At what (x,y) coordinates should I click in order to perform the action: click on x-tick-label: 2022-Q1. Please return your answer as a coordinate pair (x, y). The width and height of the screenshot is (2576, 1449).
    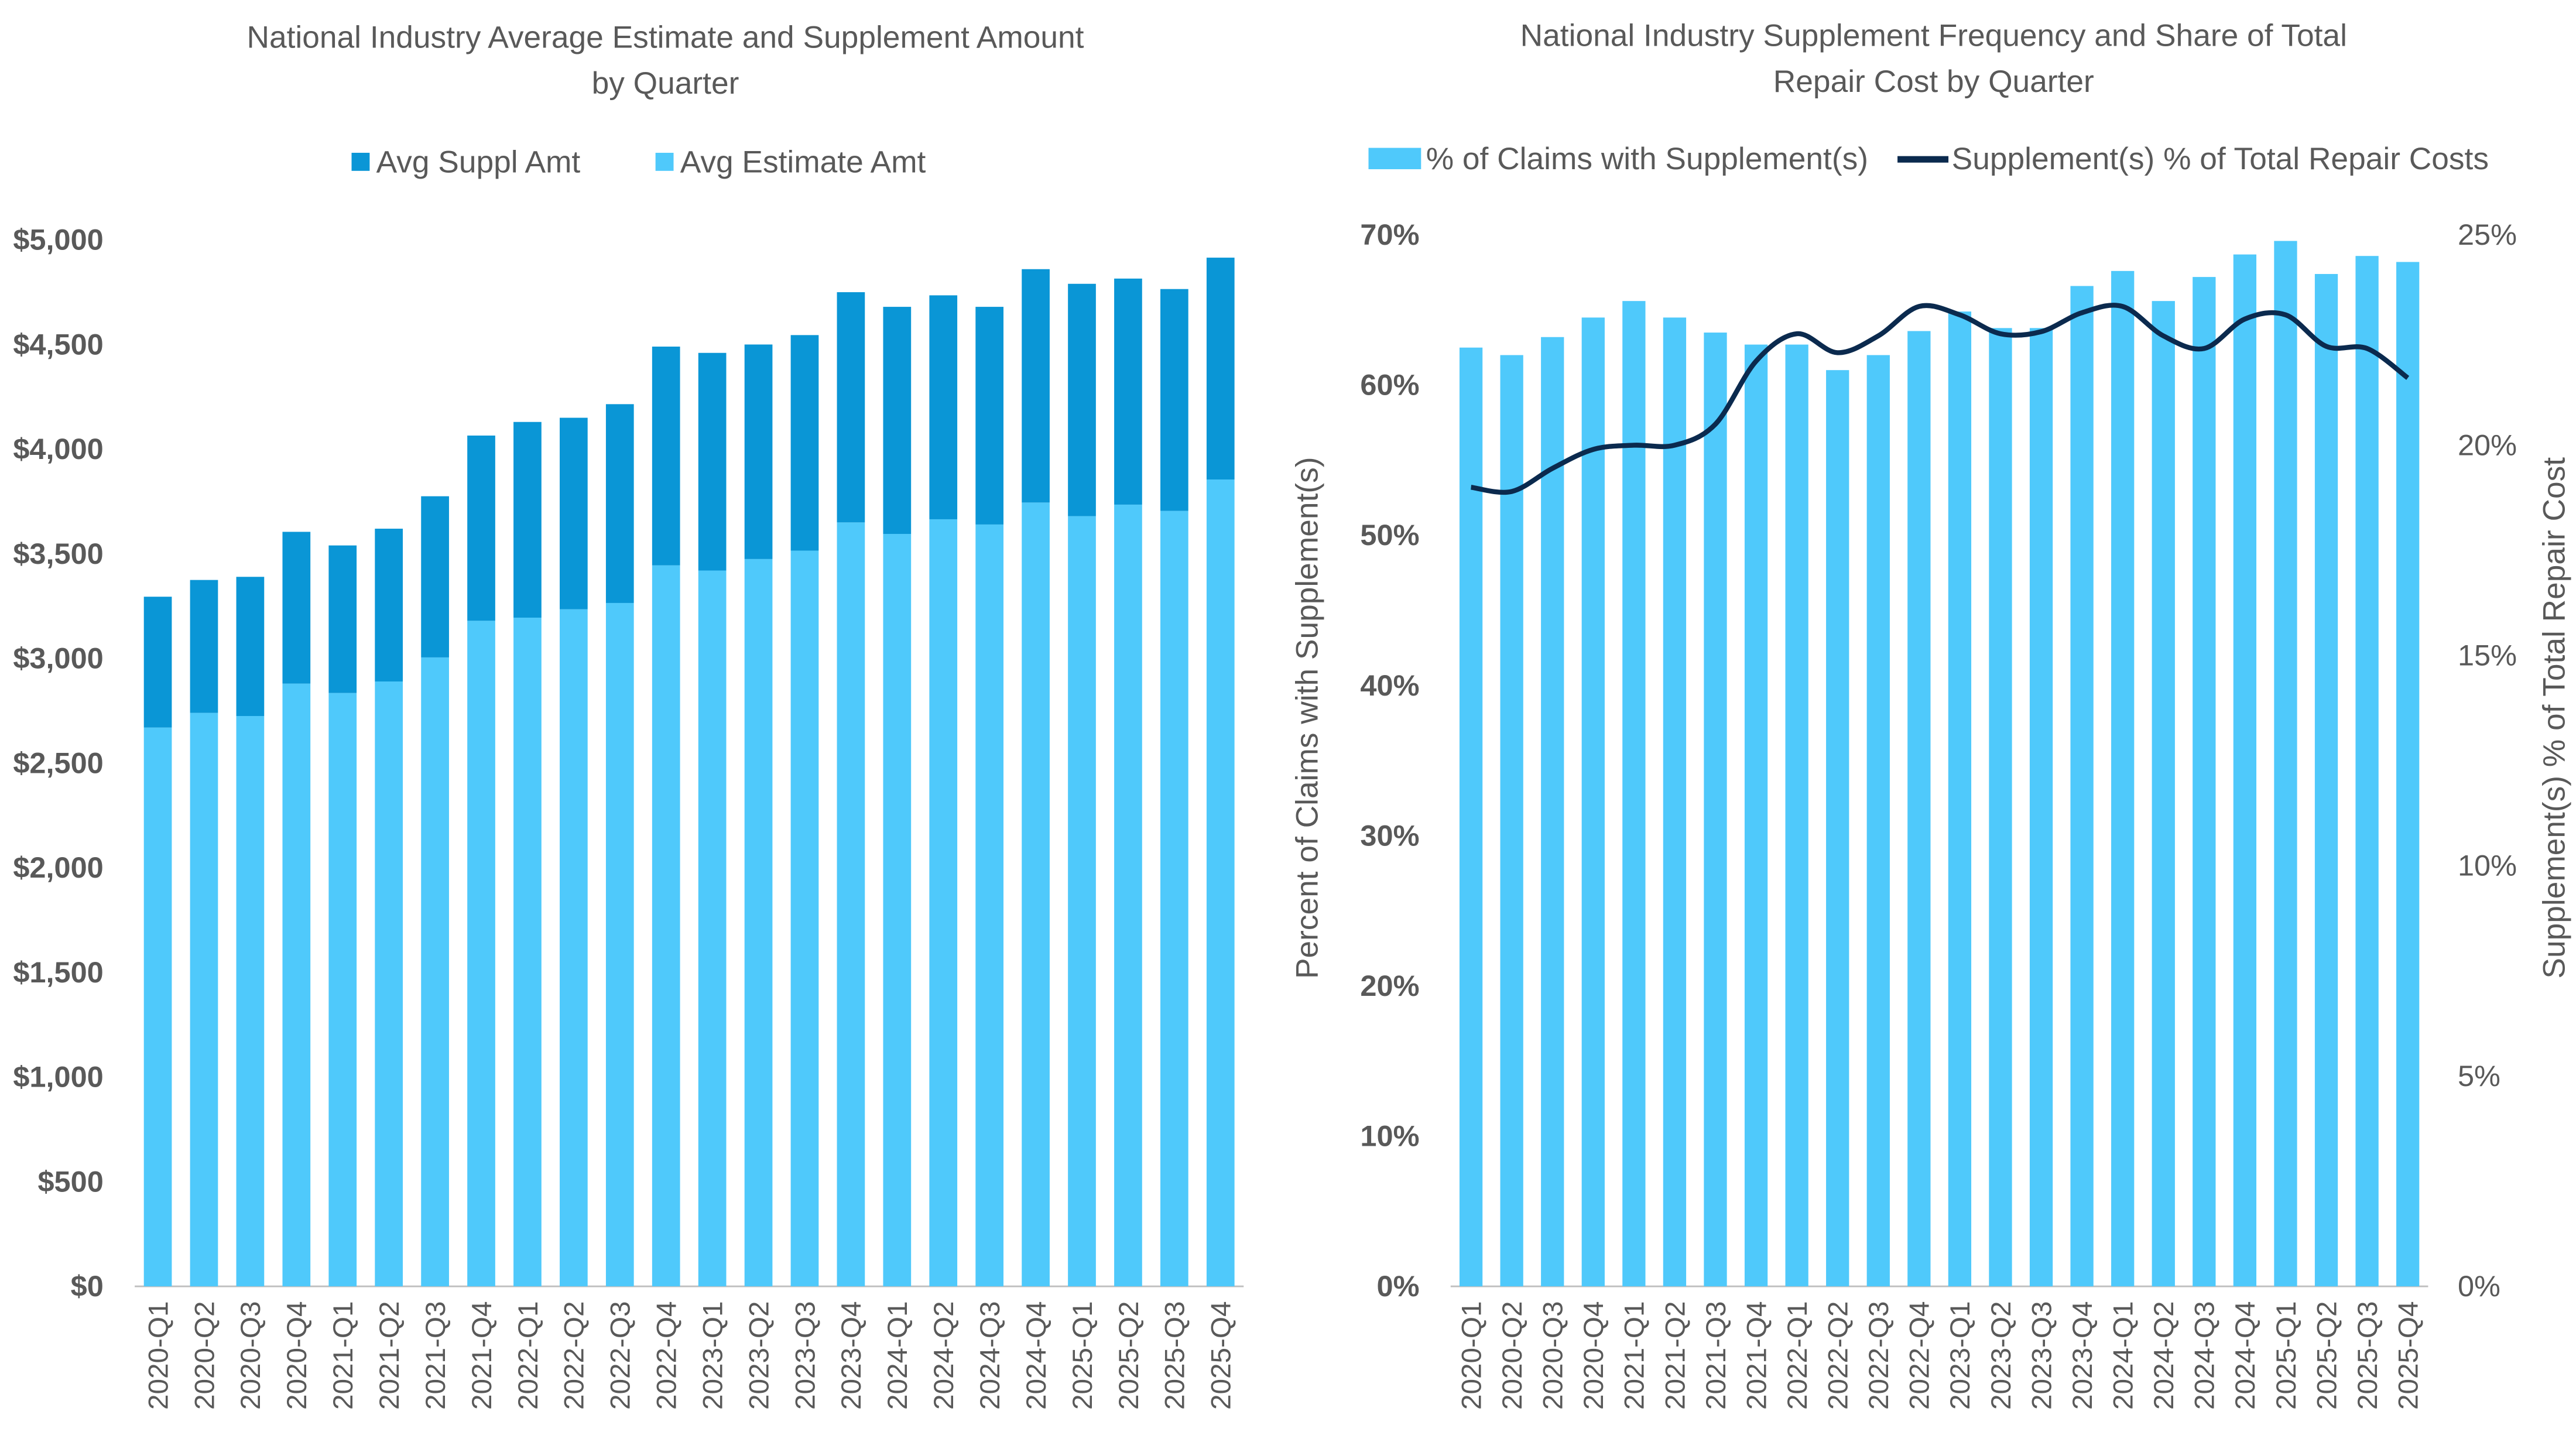
    Looking at the image, I should click on (528, 1356).